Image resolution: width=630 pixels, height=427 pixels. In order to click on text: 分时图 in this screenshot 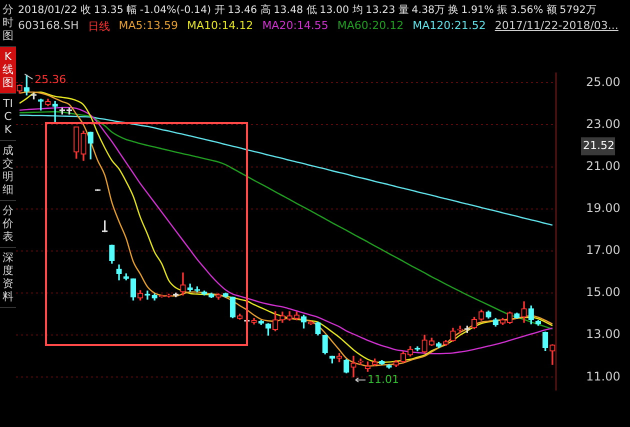, I will do `click(8, 23)`.